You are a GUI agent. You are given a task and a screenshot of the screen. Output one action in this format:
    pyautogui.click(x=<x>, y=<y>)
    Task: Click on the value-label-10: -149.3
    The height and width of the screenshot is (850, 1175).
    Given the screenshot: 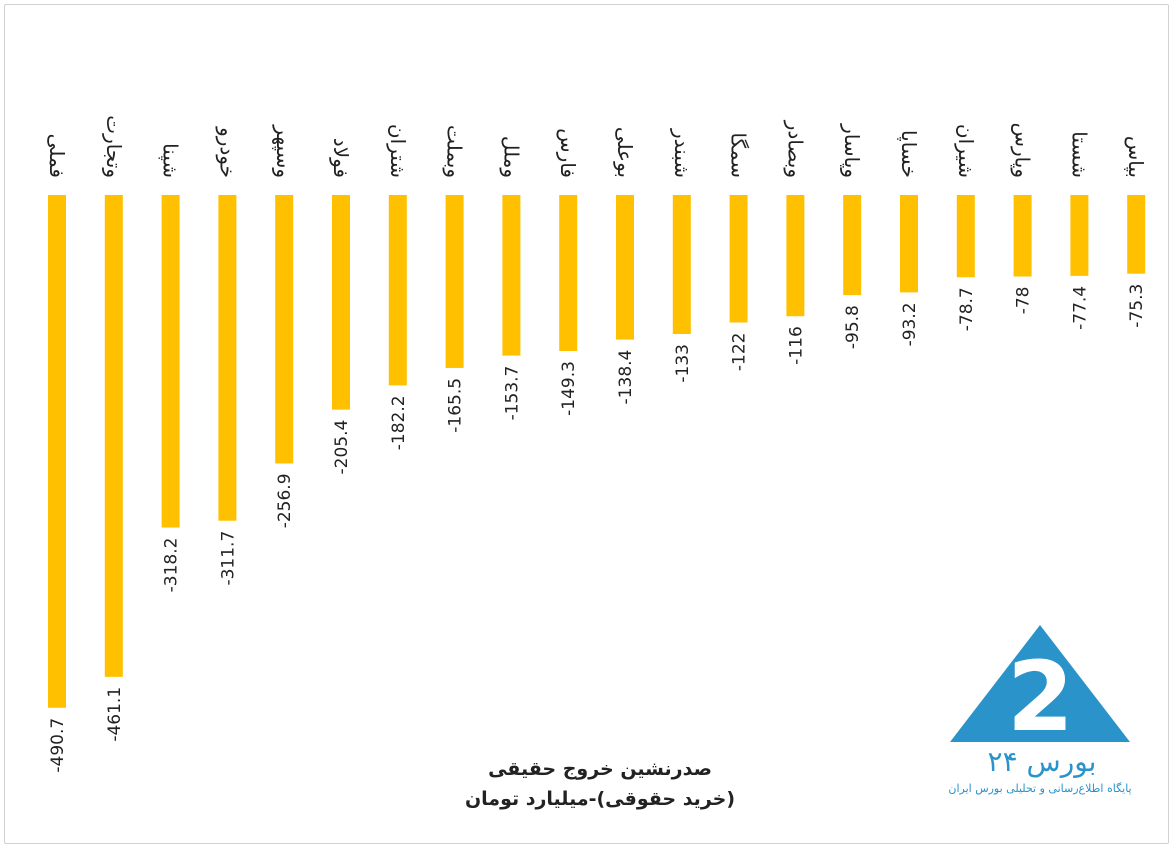 What is the action you would take?
    pyautogui.click(x=569, y=388)
    